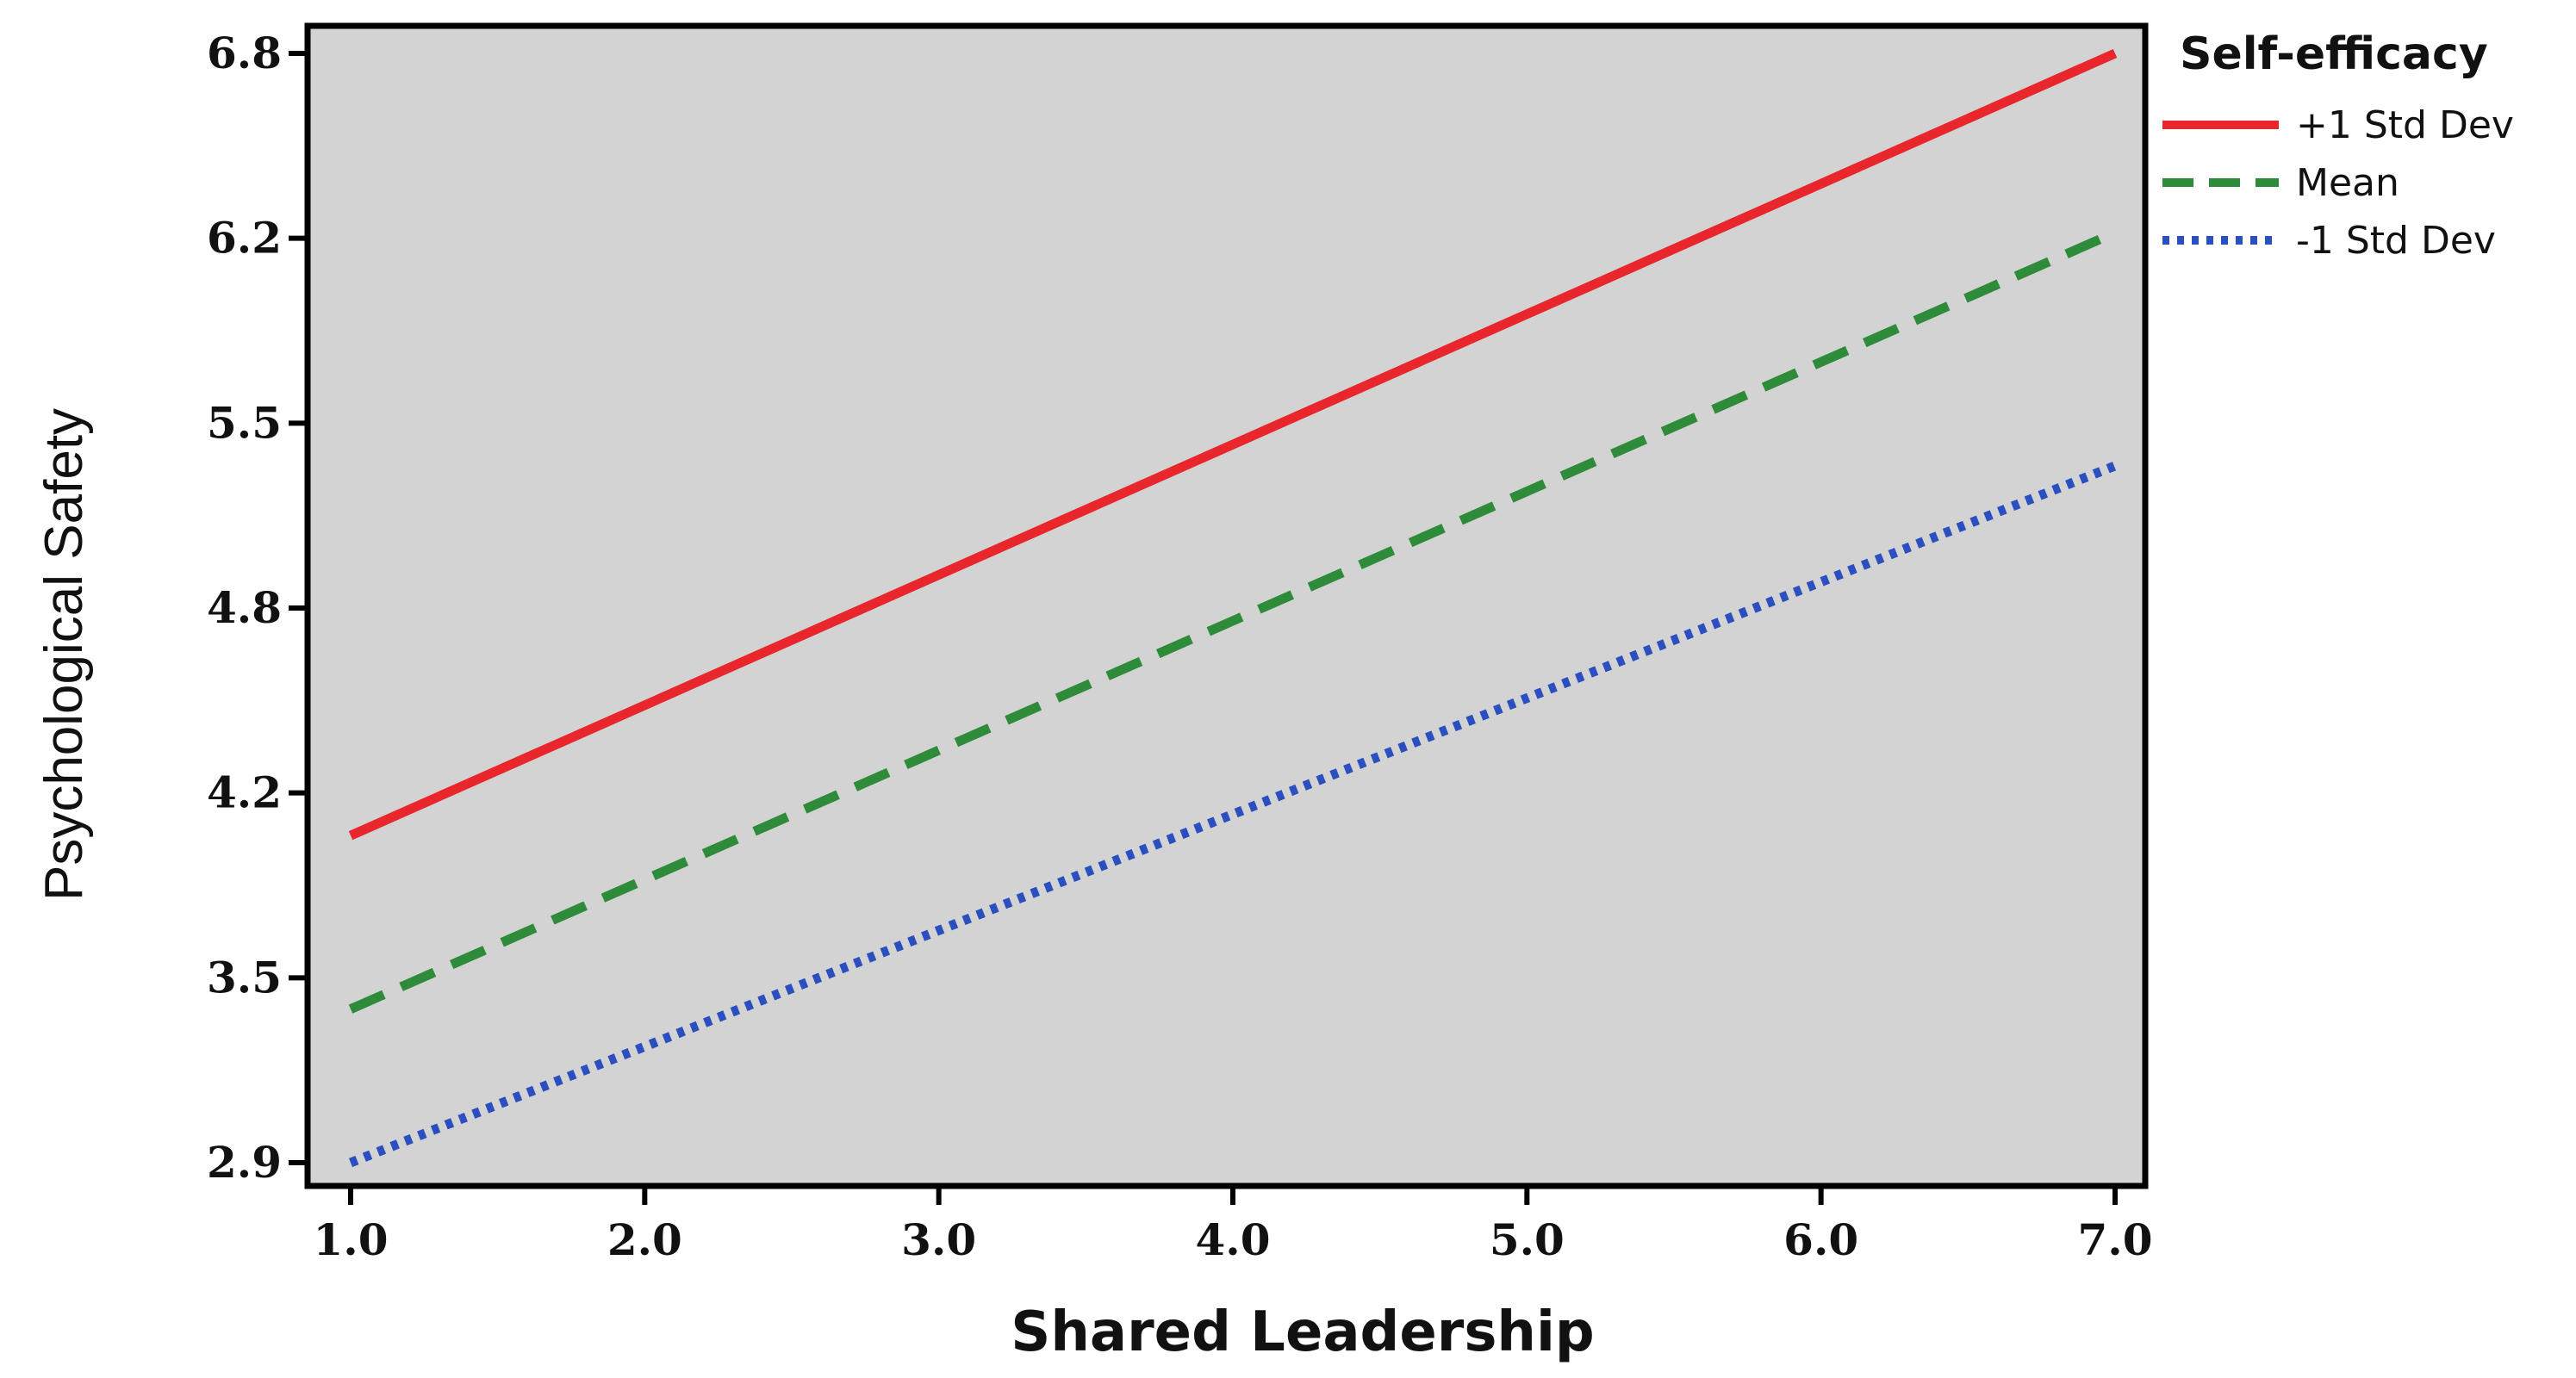  I want to click on legend: Self-efficacy +1 Std Dev Mean -1 Std Dev, so click(2338, 145).